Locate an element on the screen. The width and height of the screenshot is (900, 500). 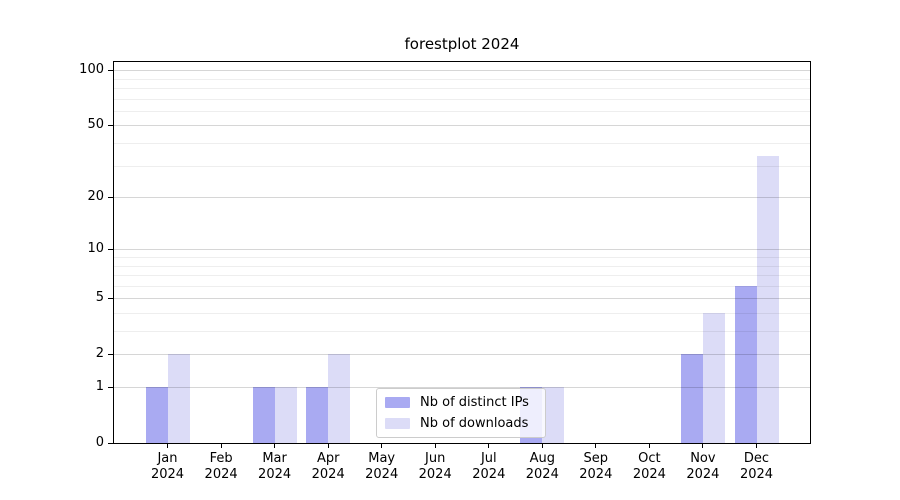
y-tick-label-5: 5 is located at coordinates (99, 298).